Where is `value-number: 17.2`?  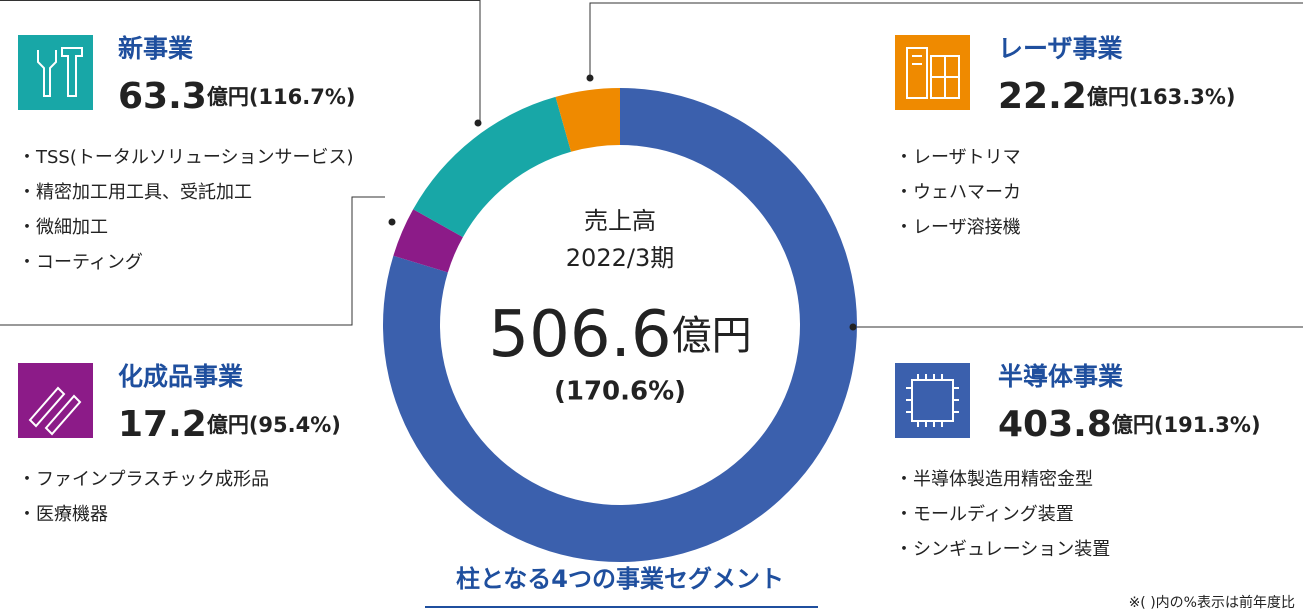
value-number: 17.2 is located at coordinates (162, 424).